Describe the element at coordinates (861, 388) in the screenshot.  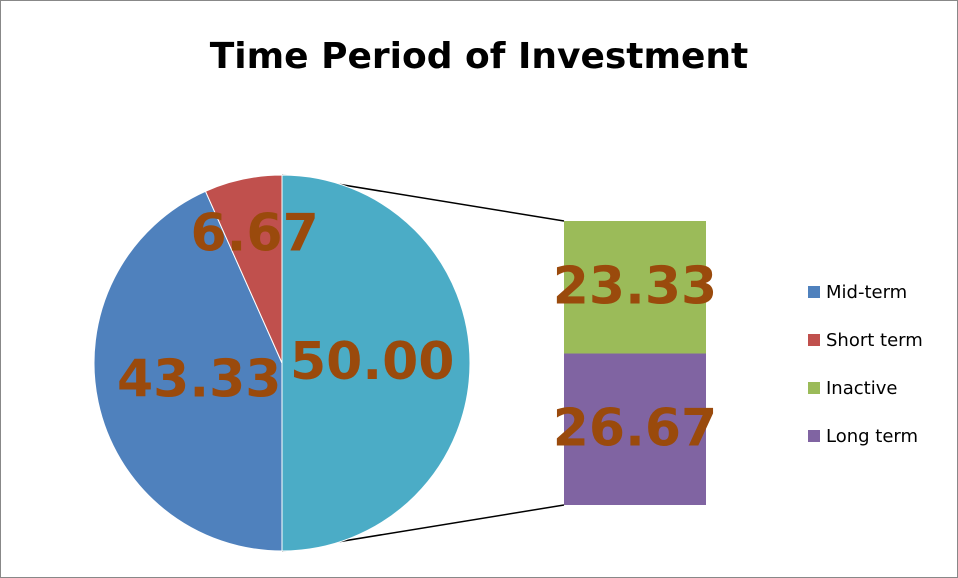
I see `legend-label: Inactive` at that location.